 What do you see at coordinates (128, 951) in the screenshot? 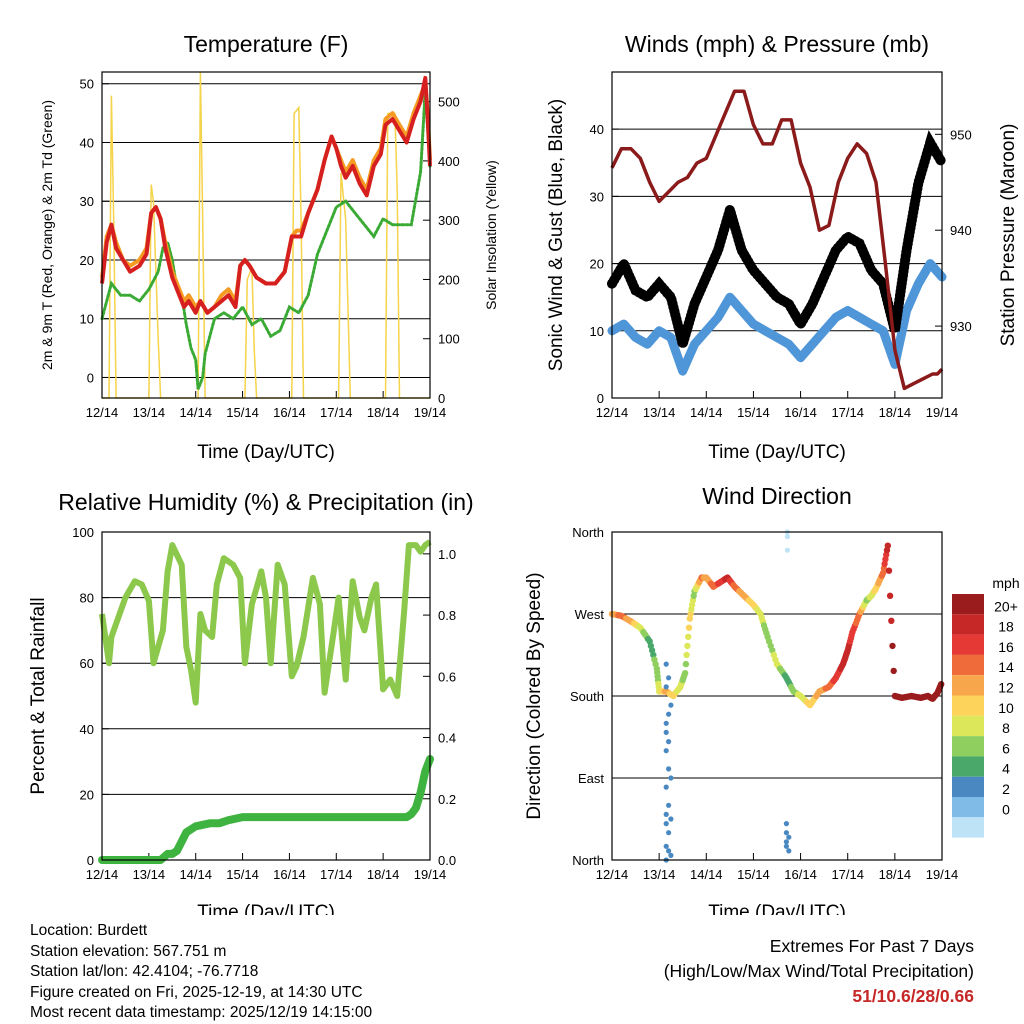
I see `station-elevation: Station elevation: 567.751 m` at bounding box center [128, 951].